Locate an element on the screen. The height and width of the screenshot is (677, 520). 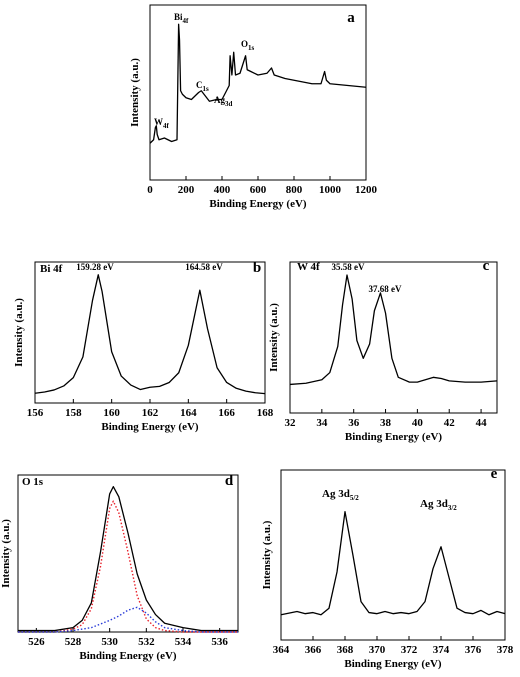
x-tick-label: 32 is located at coordinates (291, 423).